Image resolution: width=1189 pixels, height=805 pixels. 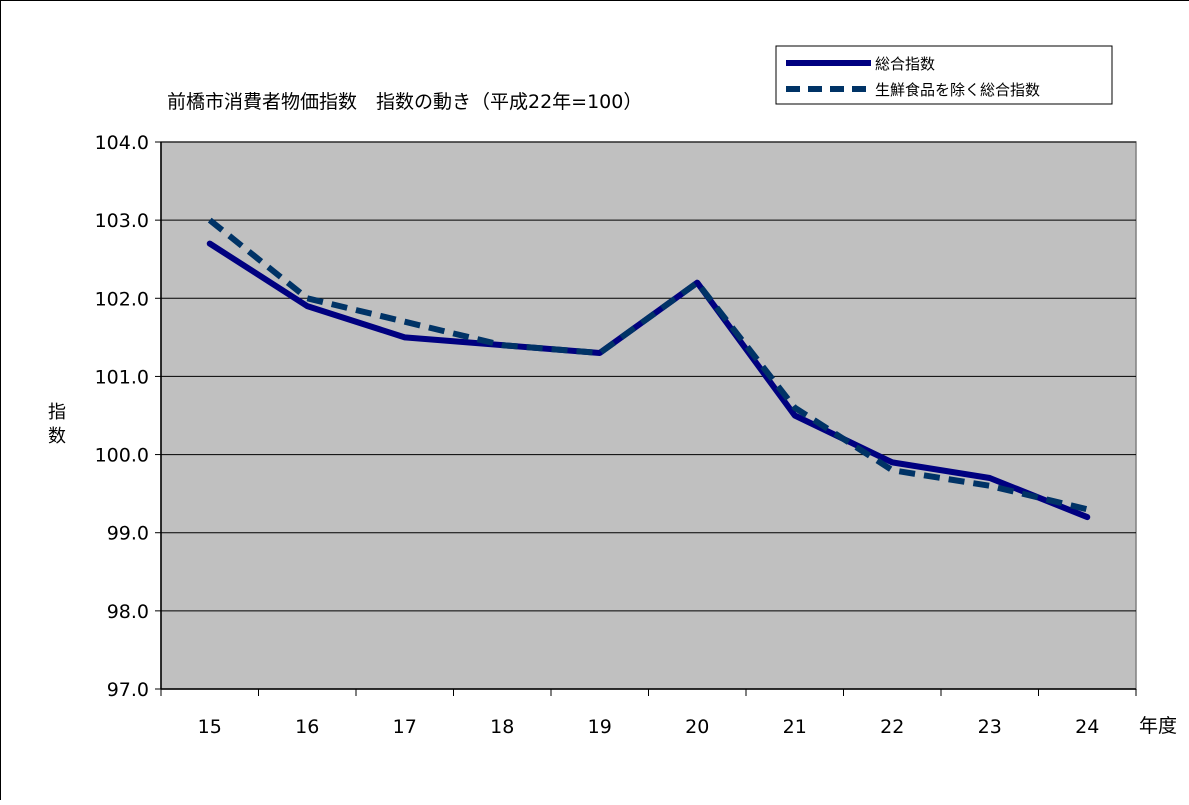 What do you see at coordinates (210, 727) in the screenshot?
I see `x-tick-label: 15` at bounding box center [210, 727].